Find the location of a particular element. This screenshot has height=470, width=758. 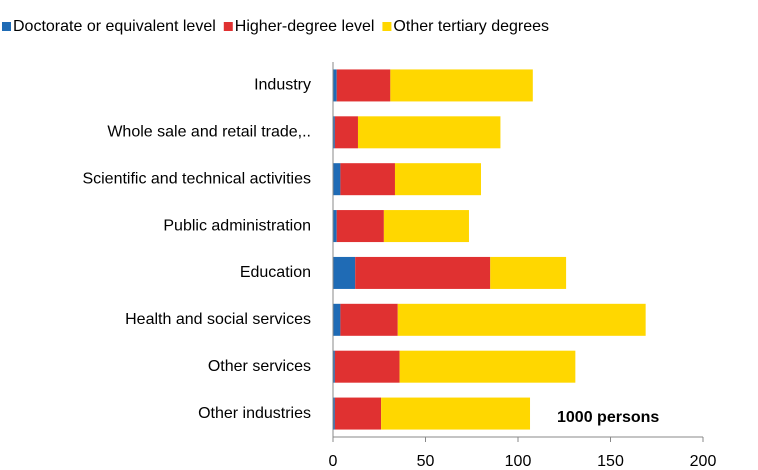

y-tick-label: Health and social services is located at coordinates (218, 319).